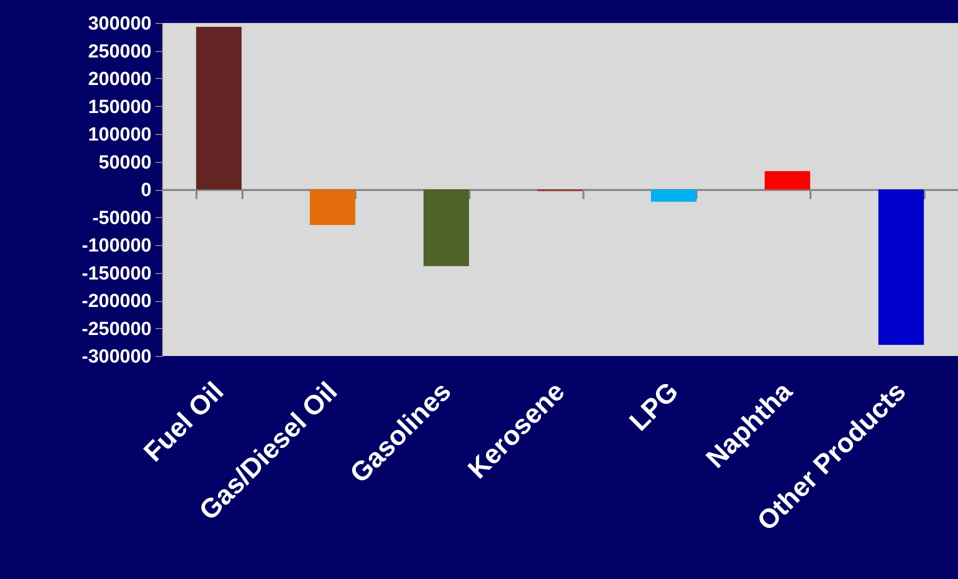 This screenshot has width=958, height=579. Describe the element at coordinates (117, 357) in the screenshot. I see `y-tick-label: -300000` at that location.